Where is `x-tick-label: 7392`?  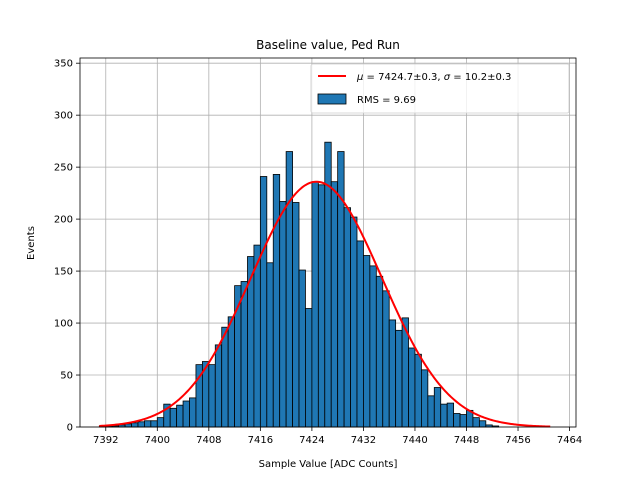
x-tick-label: 7392 is located at coordinates (105, 440).